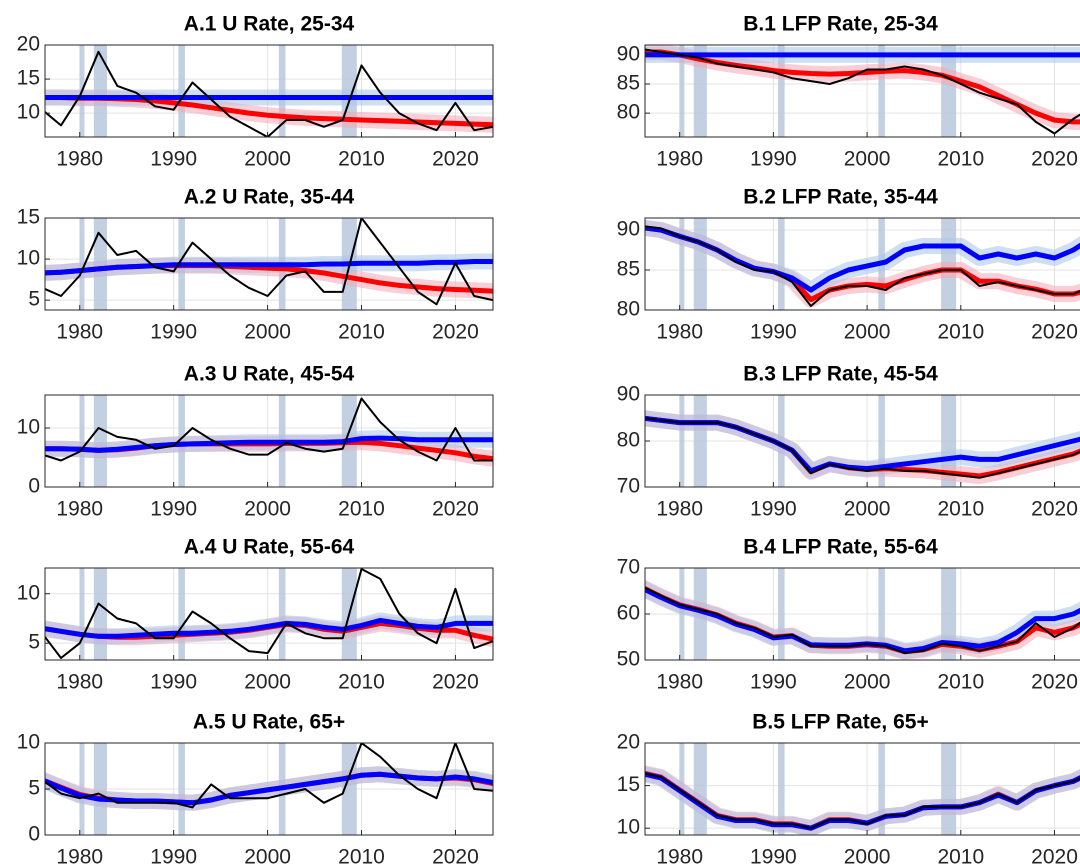 The width and height of the screenshot is (1080, 868). I want to click on chart-title: B.5 LFP Rate, 65+, so click(840, 722).